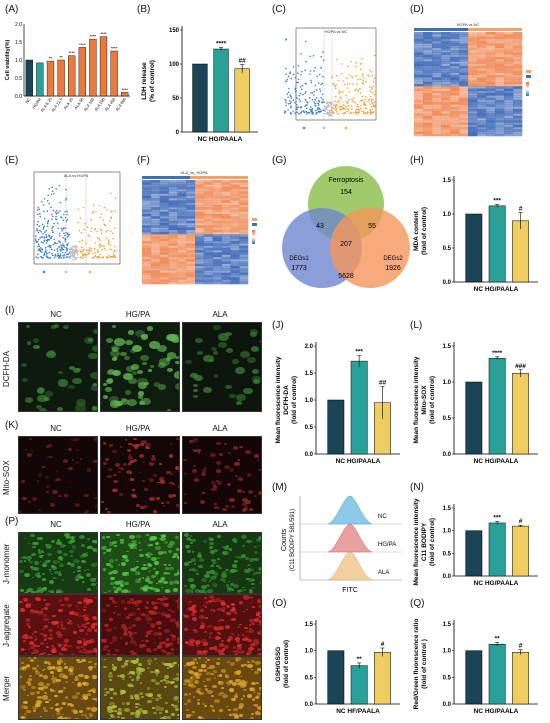  I want to click on volcano-e-title: ALA vs HGPA, so click(76, 175).